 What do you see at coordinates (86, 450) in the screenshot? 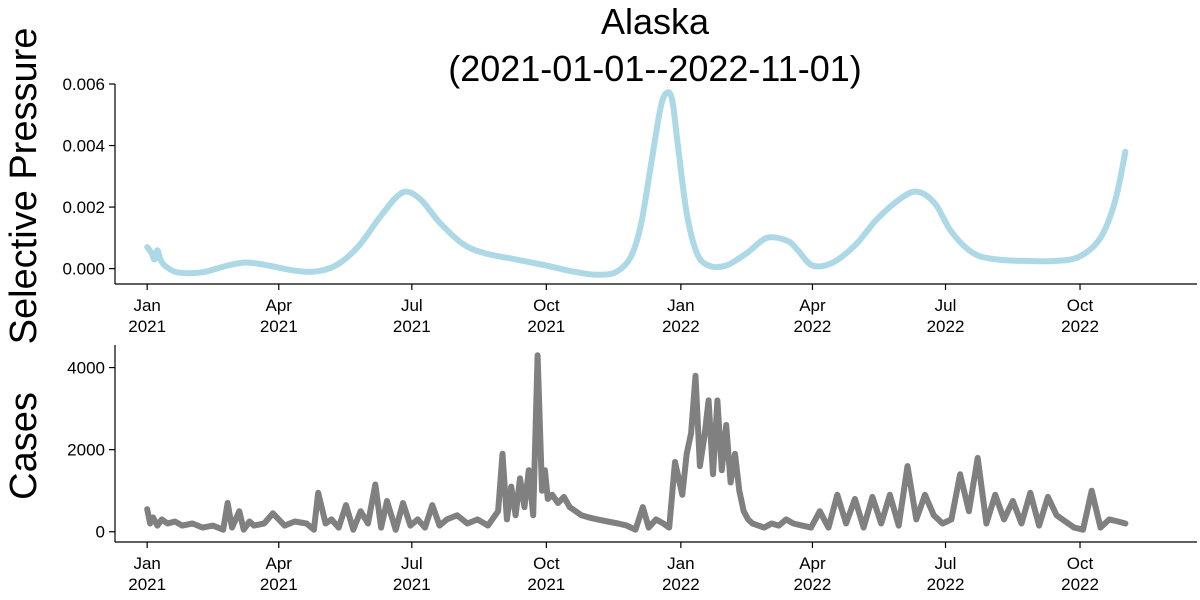
I see `bottom-ytick-label: 2000` at bounding box center [86, 450].